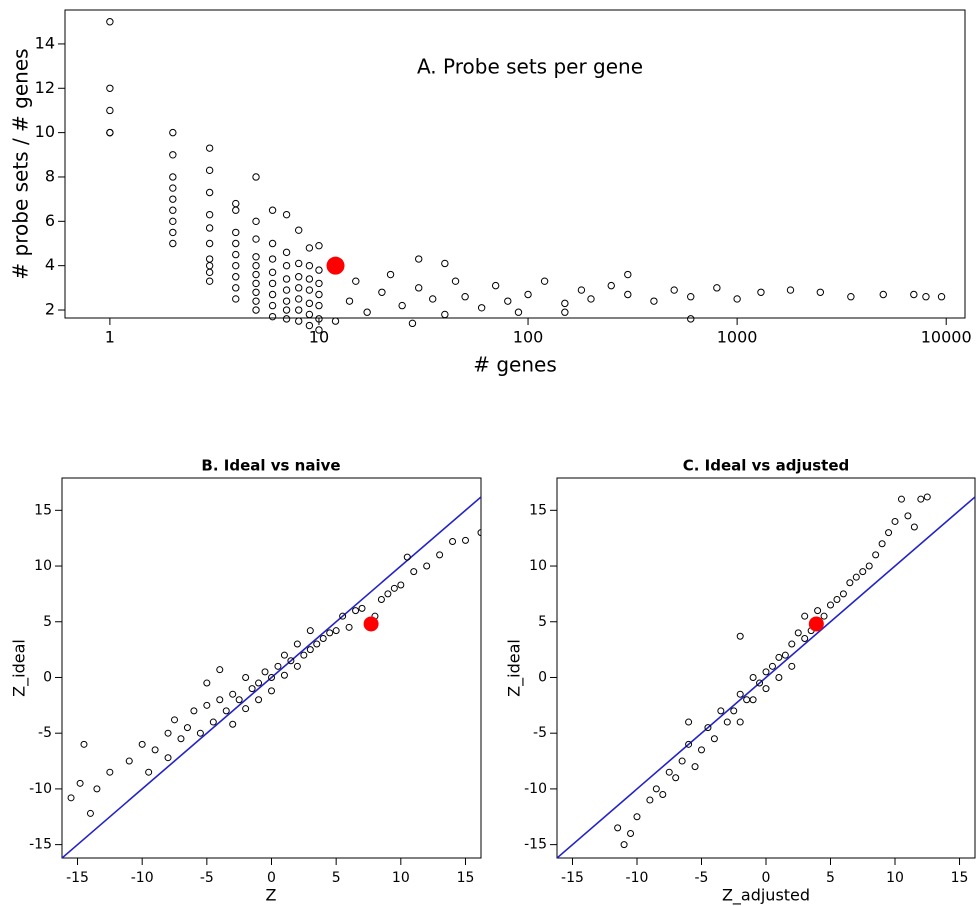  What do you see at coordinates (21, 163) in the screenshot?
I see `y-axis-label: # probe sets / # genes` at bounding box center [21, 163].